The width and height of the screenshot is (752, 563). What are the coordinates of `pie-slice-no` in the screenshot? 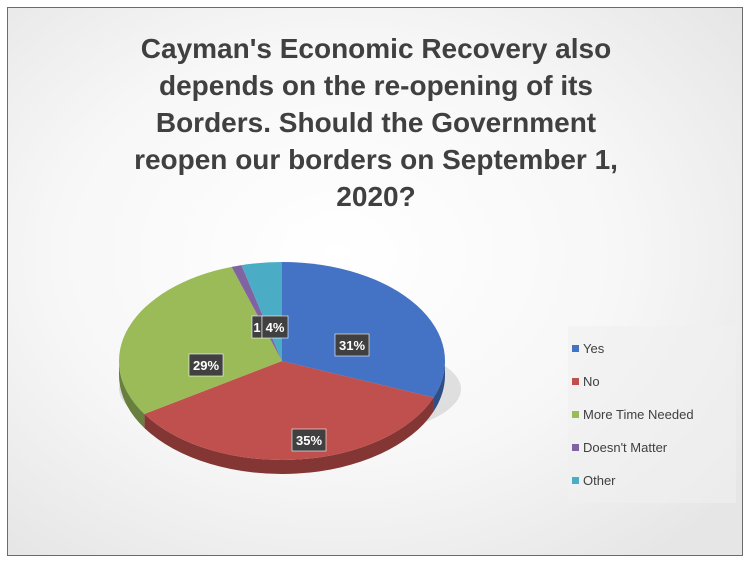 It's located at (289, 411).